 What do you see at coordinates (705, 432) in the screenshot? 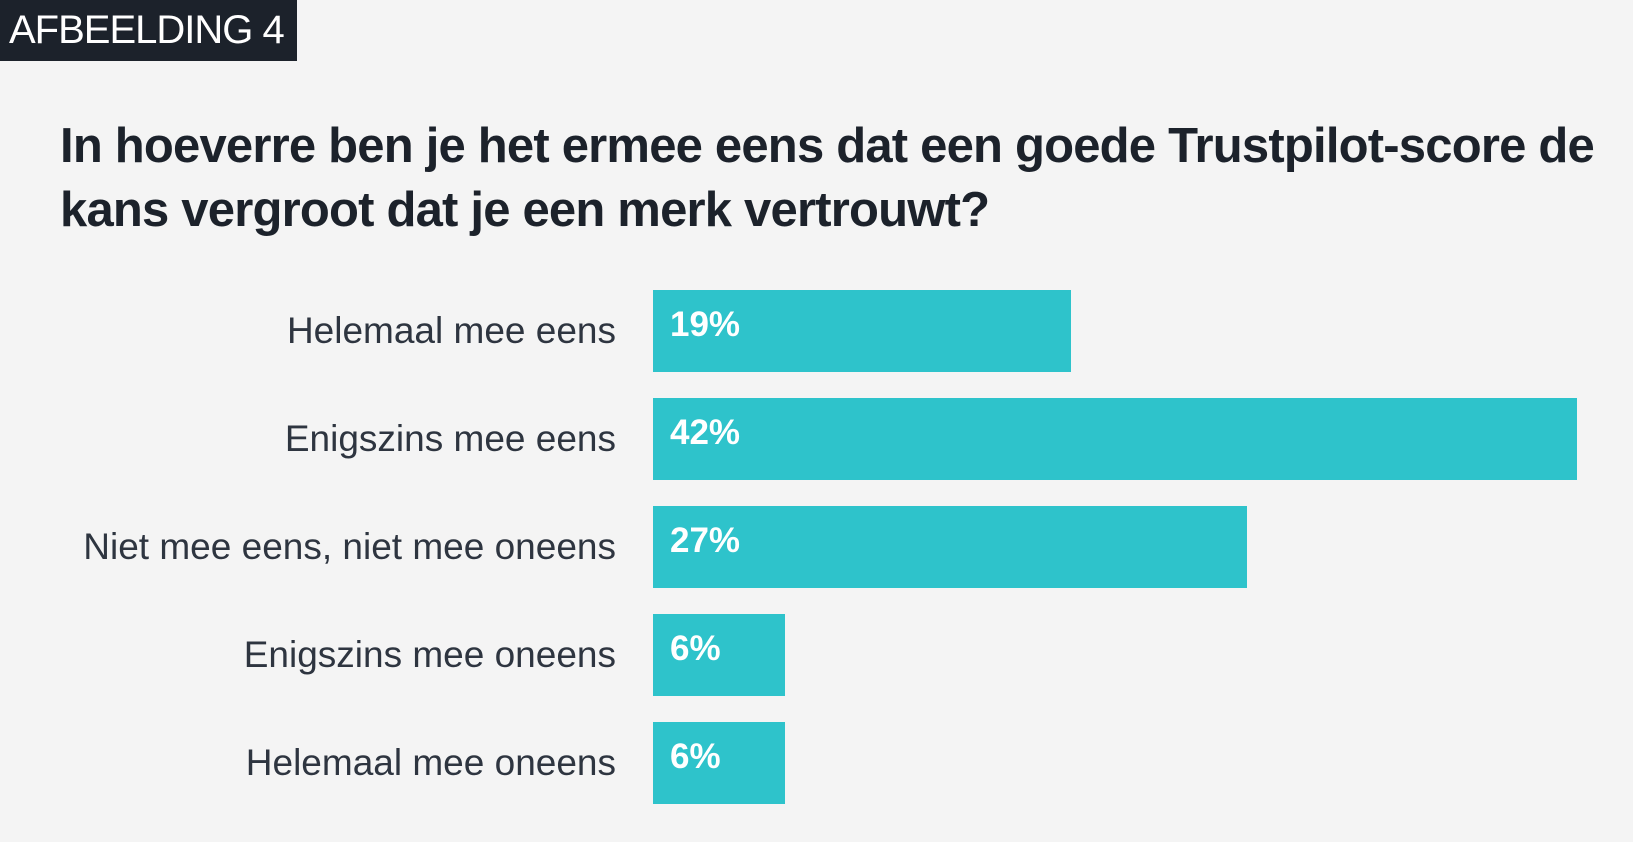
I see `bar-value-label: 42%` at bounding box center [705, 432].